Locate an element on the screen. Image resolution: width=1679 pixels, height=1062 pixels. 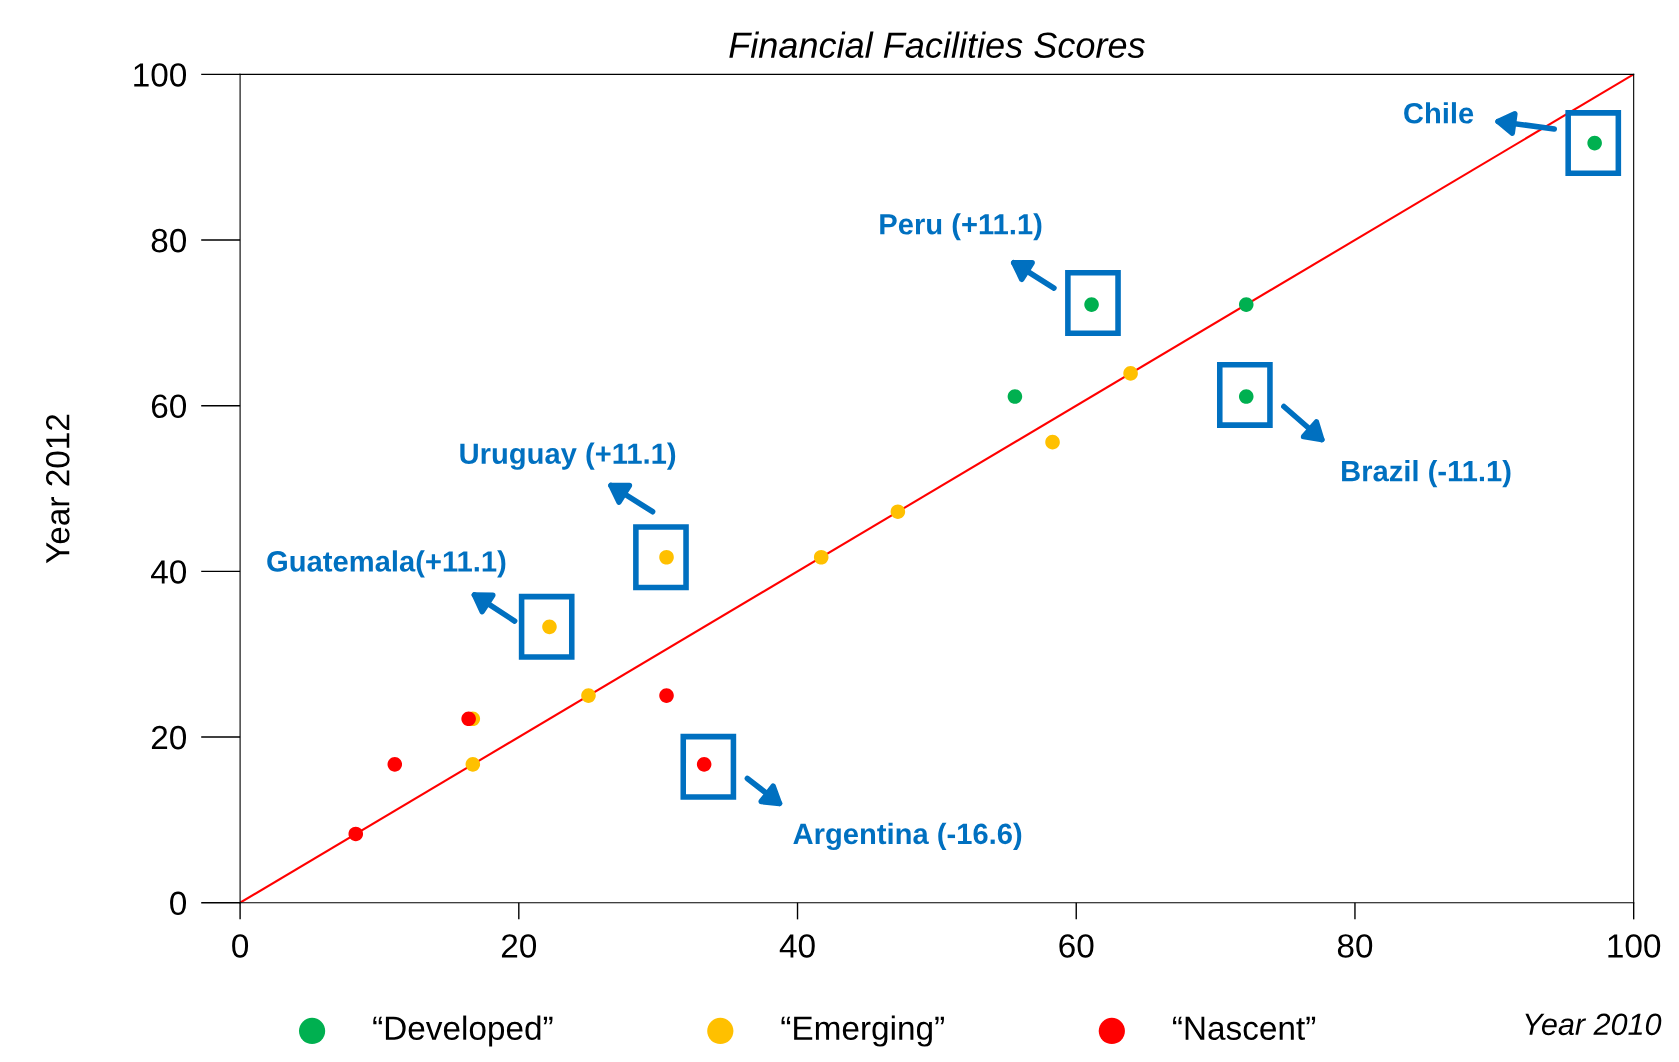
x-tick-label: 20 is located at coordinates (519, 946).